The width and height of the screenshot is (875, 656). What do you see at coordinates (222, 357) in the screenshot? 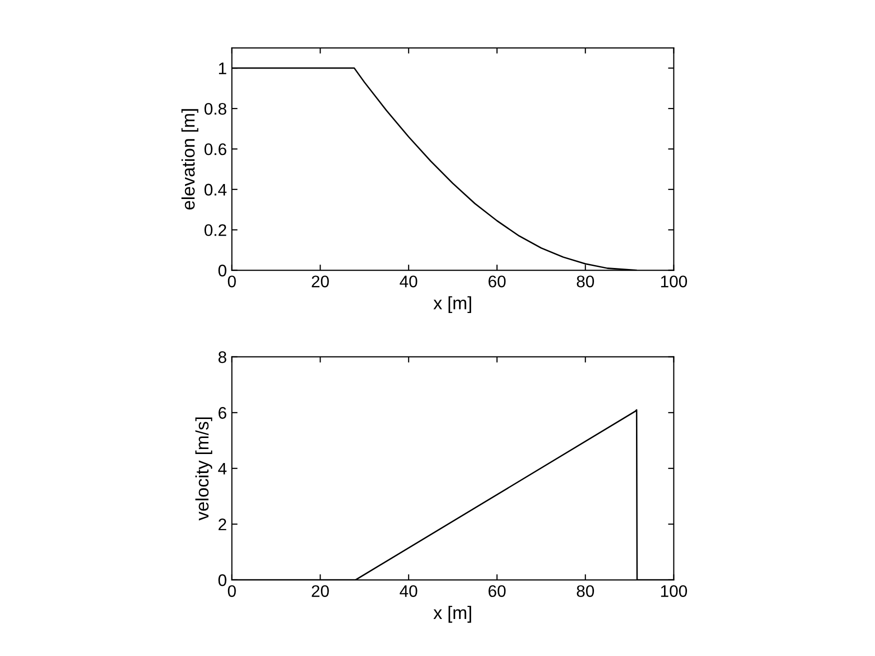
I see `y-tick-label: 8` at bounding box center [222, 357].